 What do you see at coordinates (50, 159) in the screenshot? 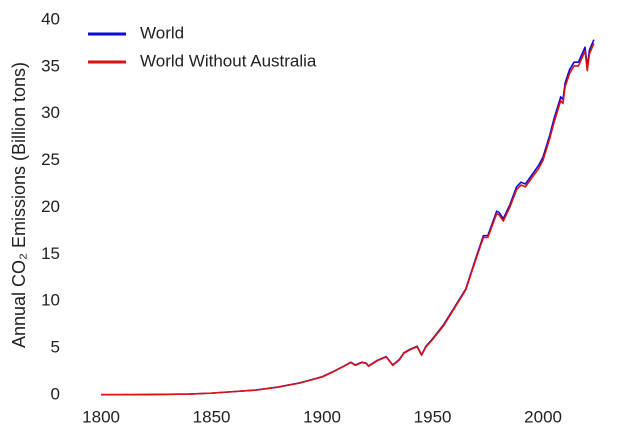
I see `y-tick-label: 25` at bounding box center [50, 159].